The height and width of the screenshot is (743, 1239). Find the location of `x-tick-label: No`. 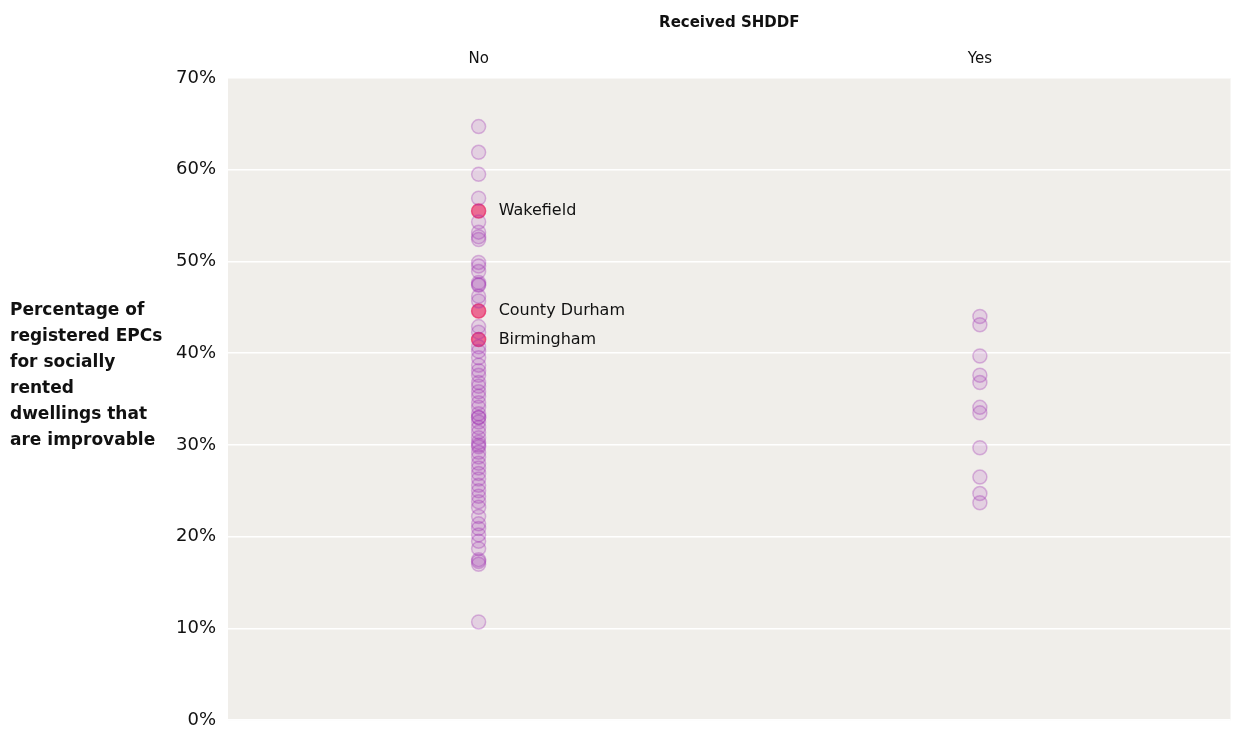

x-tick-label: No is located at coordinates (478, 57).